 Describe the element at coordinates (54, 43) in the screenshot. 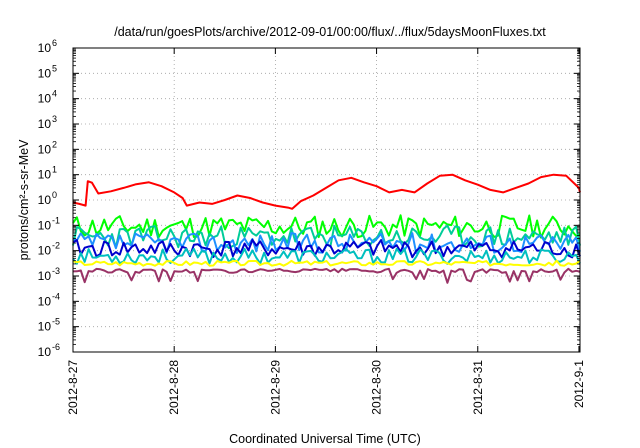

I see `y-tick-exponent: 6` at that location.